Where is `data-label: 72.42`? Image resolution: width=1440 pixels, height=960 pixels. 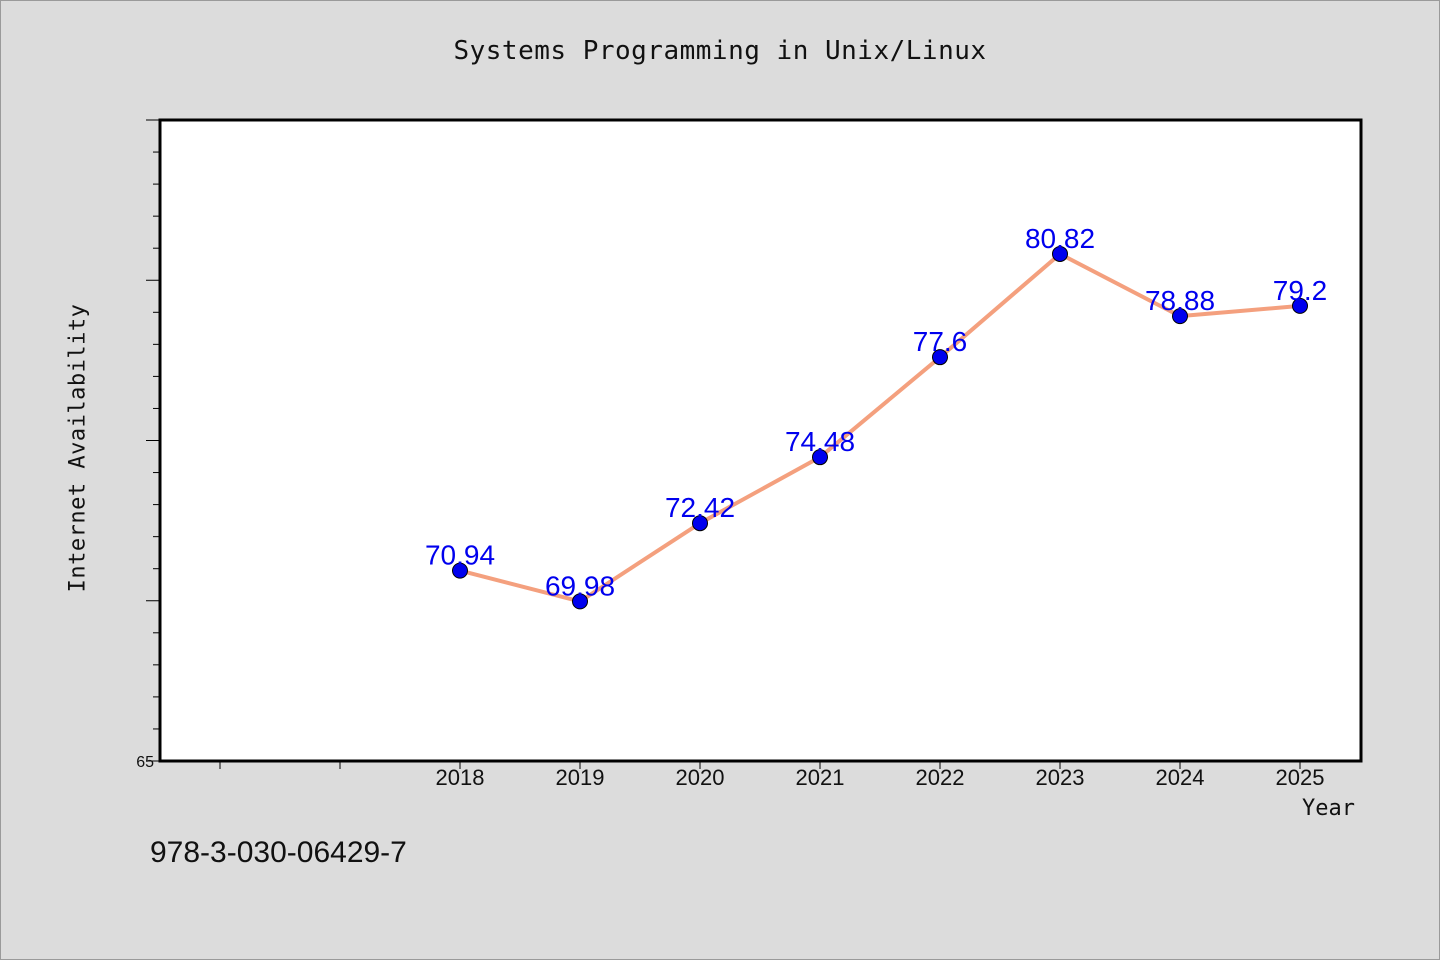
data-label: 72.42 is located at coordinates (700, 507).